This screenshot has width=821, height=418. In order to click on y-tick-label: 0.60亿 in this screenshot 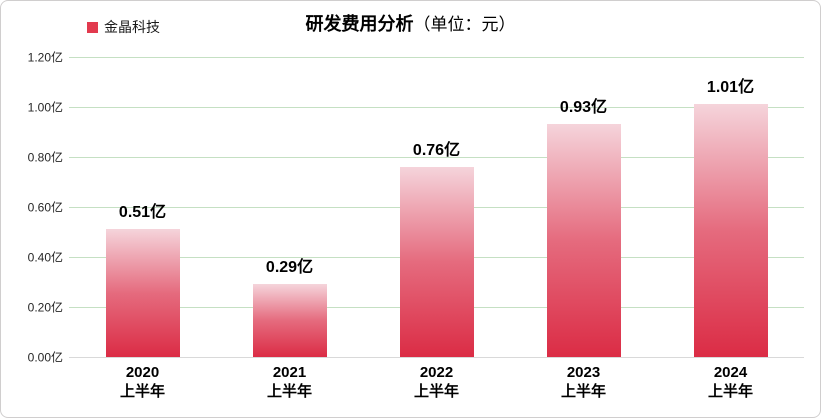, I will do `click(45, 207)`.